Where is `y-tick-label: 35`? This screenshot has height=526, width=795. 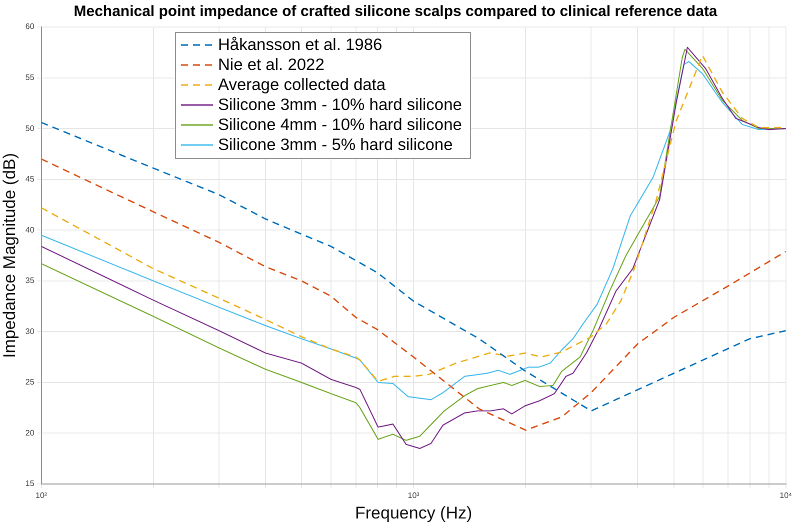 y-tick-label: 35 is located at coordinates (30, 281).